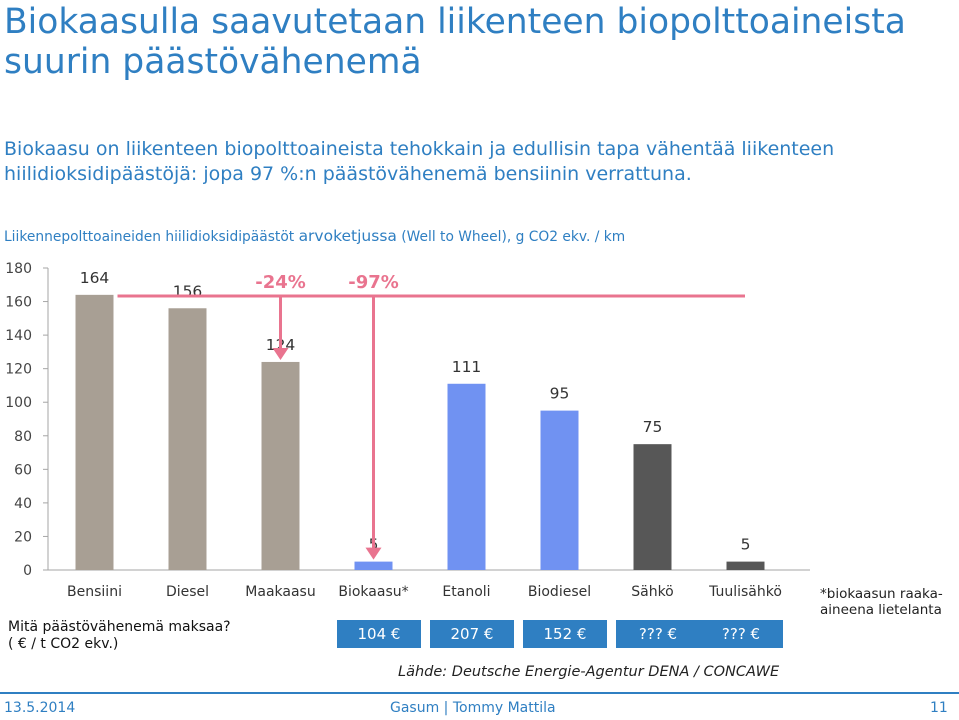 This screenshot has height=720, width=959. What do you see at coordinates (565, 634) in the screenshot?
I see `cost-box-biodiesel: 152 €` at bounding box center [565, 634].